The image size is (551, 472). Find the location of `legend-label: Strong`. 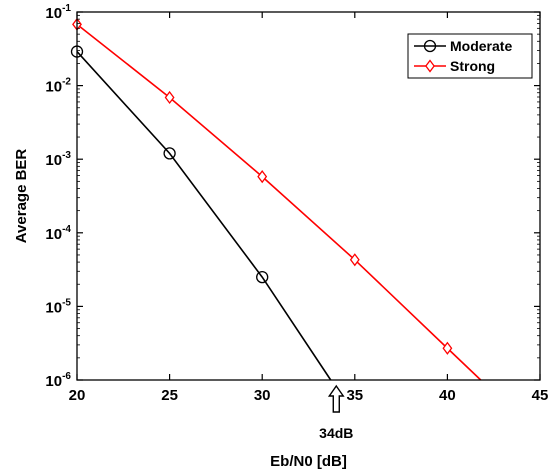

legend-label: Strong is located at coordinates (472, 66).